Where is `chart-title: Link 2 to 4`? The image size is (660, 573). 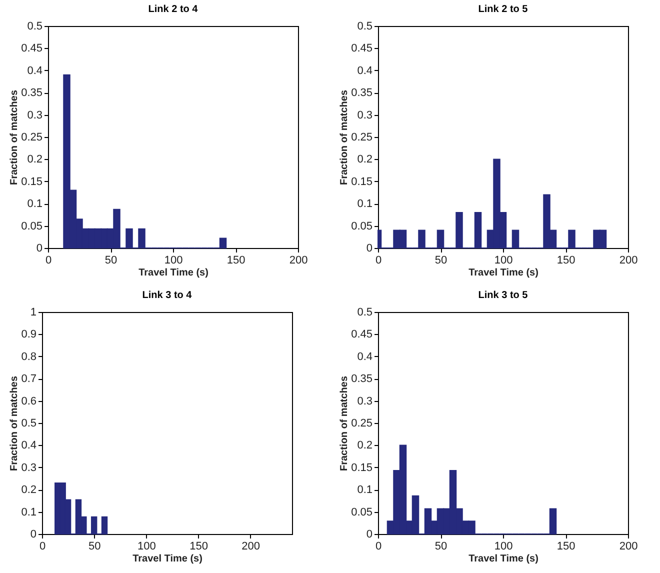 chart-title: Link 2 to 4 is located at coordinates (173, 9).